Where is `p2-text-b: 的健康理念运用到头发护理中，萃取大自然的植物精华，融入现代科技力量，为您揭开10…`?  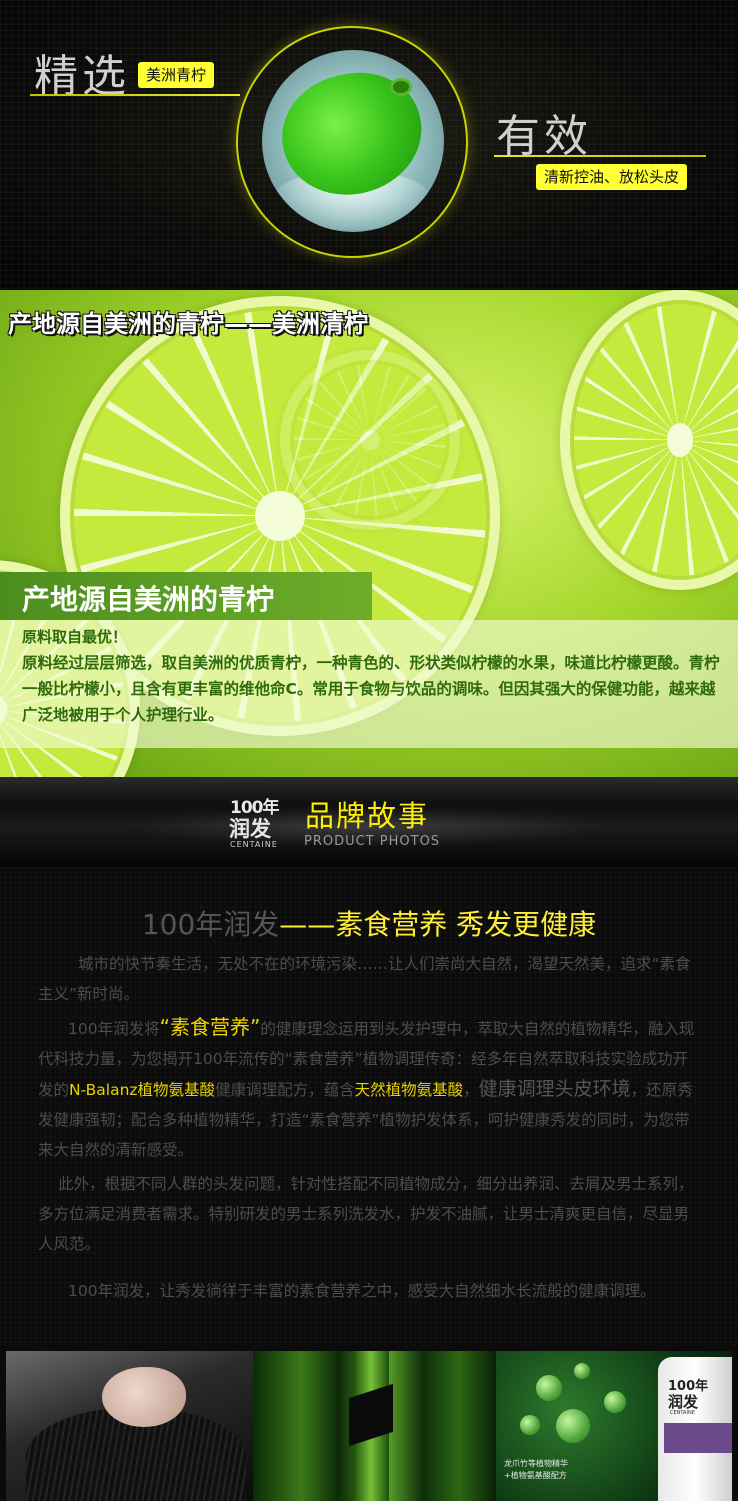 p2-text-b: 的健康理念运用到头发护理中，萃取大自然的植物精华，融入现代科技力量，为您揭开10… is located at coordinates (366, 1059).